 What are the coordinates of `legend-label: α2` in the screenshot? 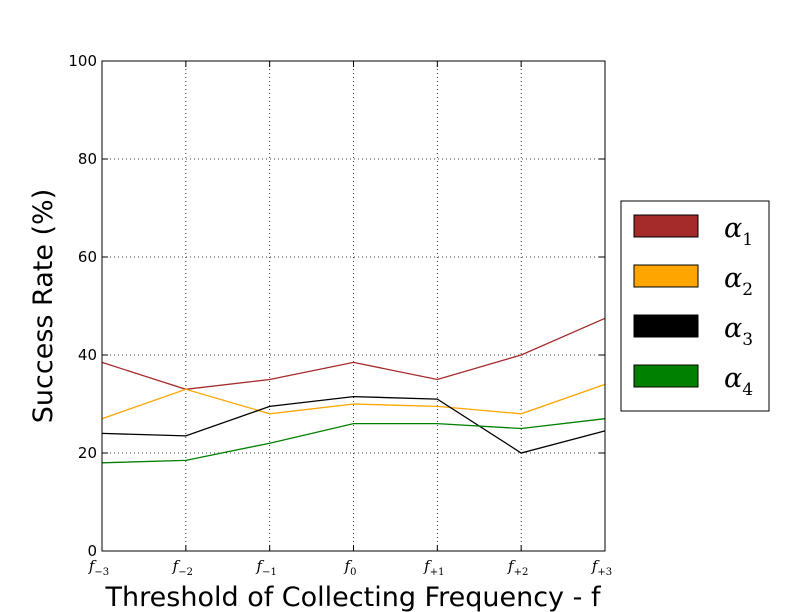 It's located at (738, 281).